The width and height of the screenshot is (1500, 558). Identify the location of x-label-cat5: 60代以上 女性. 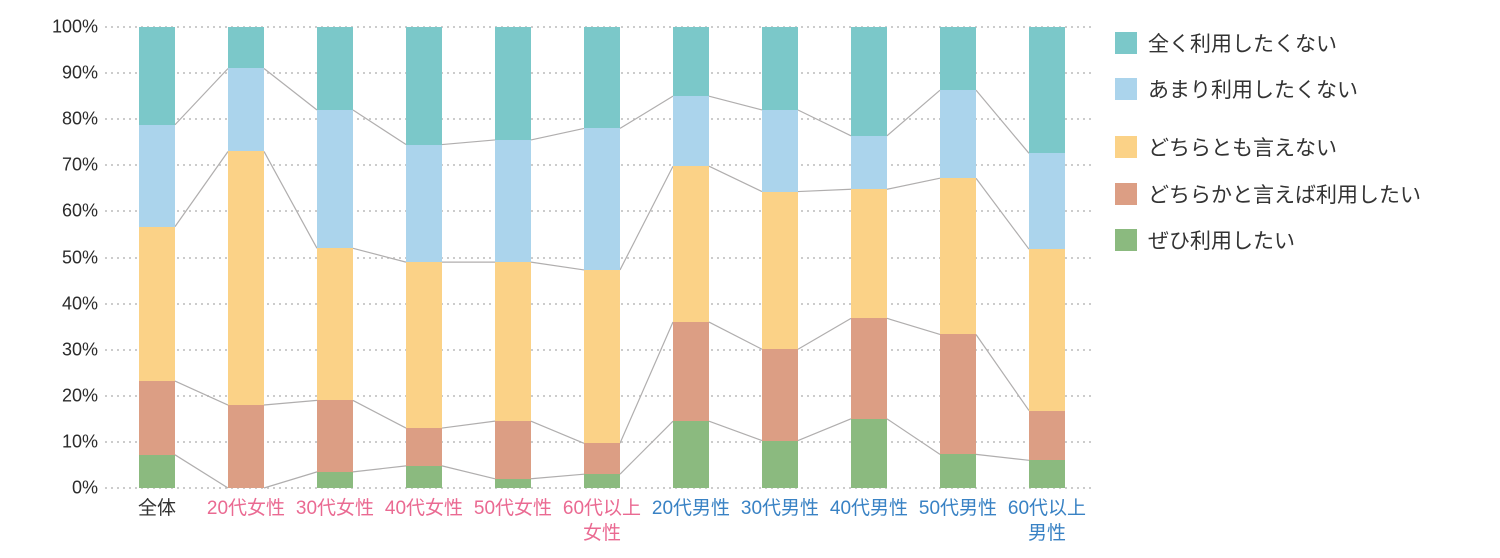
(602, 521).